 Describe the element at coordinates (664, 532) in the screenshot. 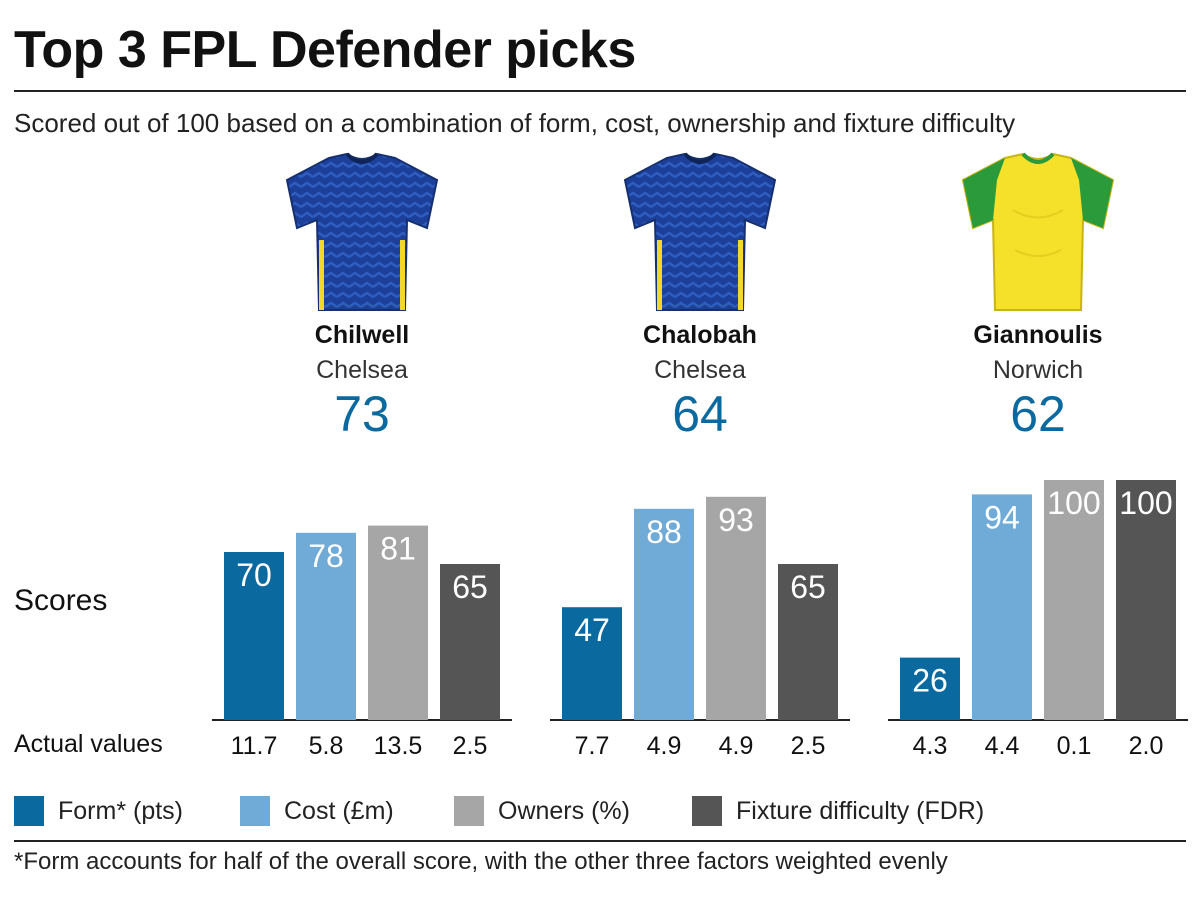

I see `bar-value-label: 88` at that location.